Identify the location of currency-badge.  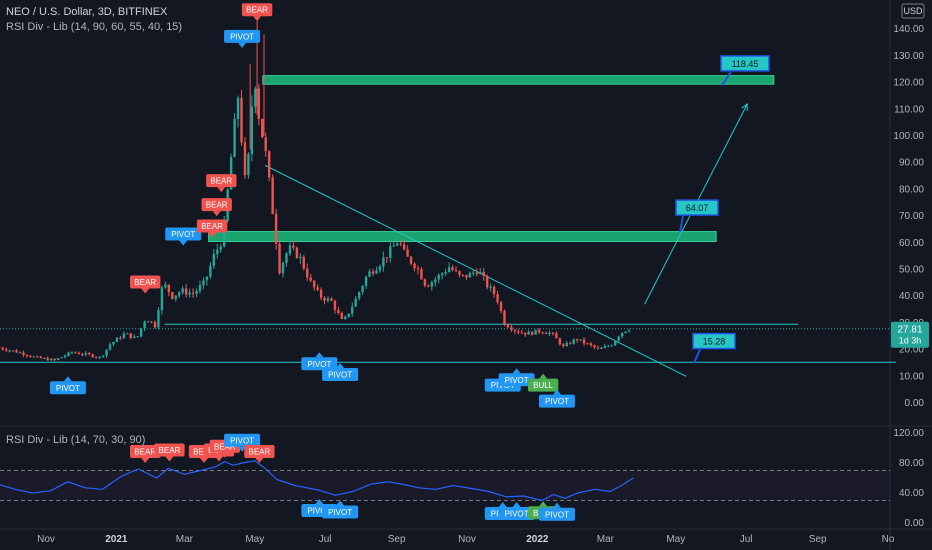
(913, 11).